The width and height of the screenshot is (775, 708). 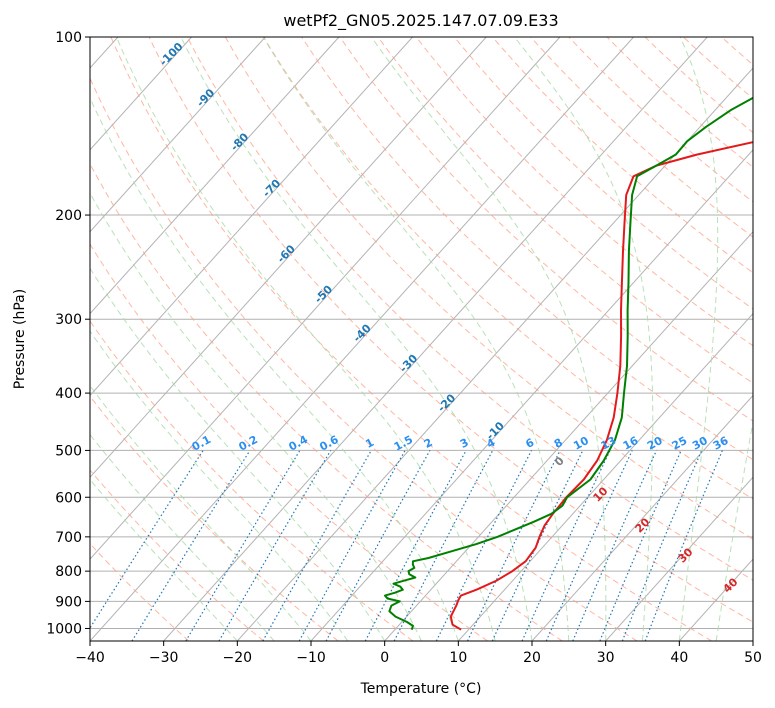 What do you see at coordinates (421, 689) in the screenshot?
I see `x-axis-title: Temperature (°C)` at bounding box center [421, 689].